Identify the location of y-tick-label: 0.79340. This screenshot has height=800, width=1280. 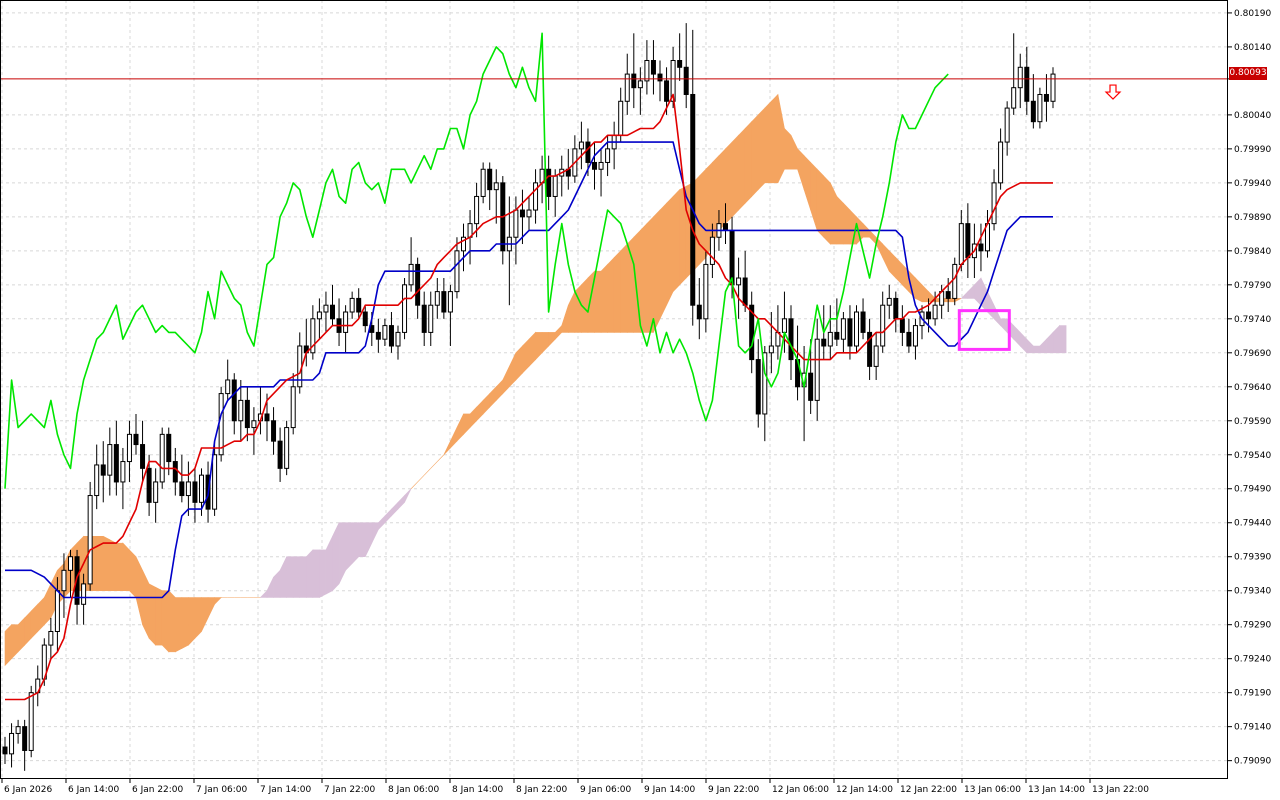
(1252, 592).